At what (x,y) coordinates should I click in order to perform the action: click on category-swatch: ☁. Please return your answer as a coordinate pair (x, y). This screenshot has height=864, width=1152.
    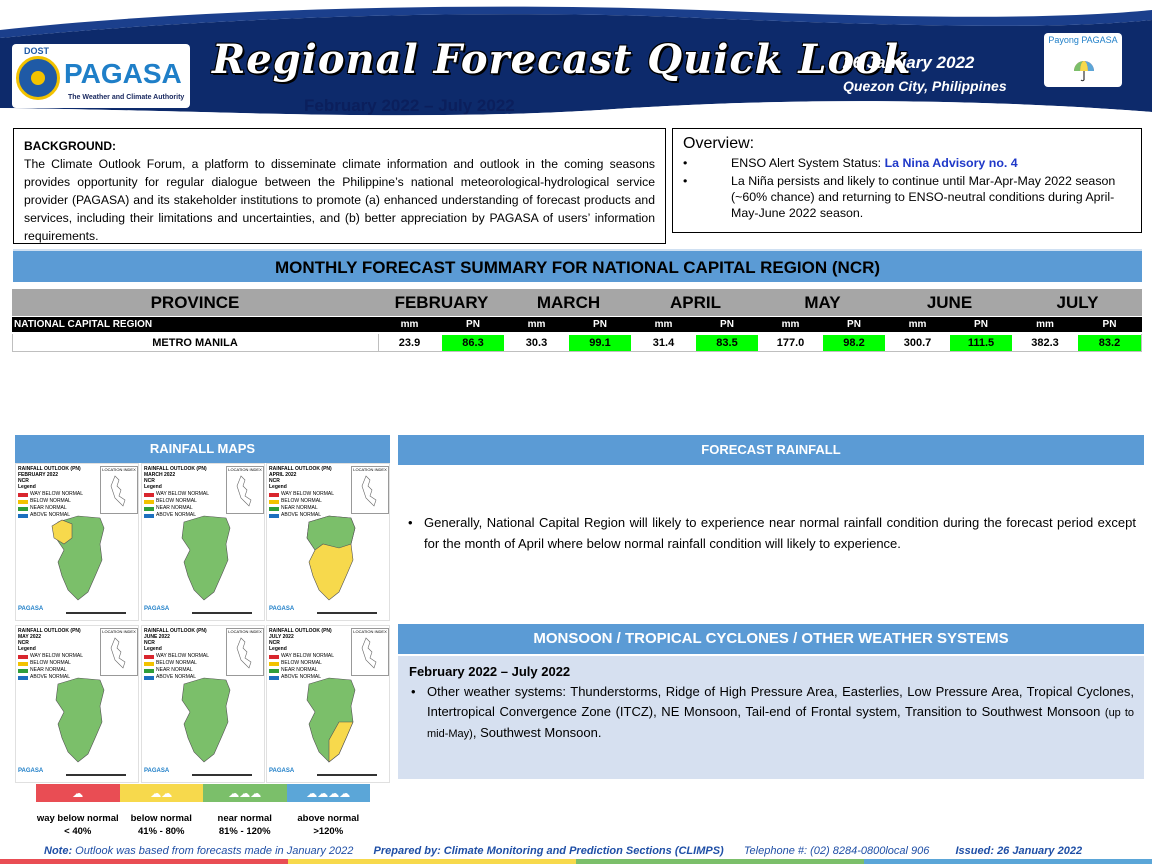
    Looking at the image, I should click on (78, 793).